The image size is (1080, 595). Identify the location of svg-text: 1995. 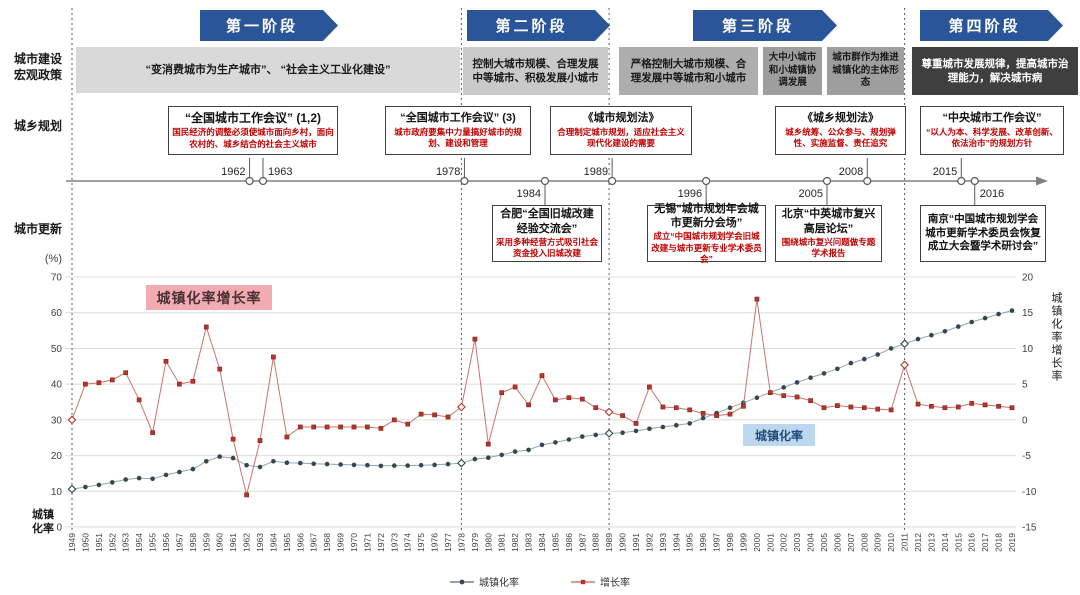
(690, 542).